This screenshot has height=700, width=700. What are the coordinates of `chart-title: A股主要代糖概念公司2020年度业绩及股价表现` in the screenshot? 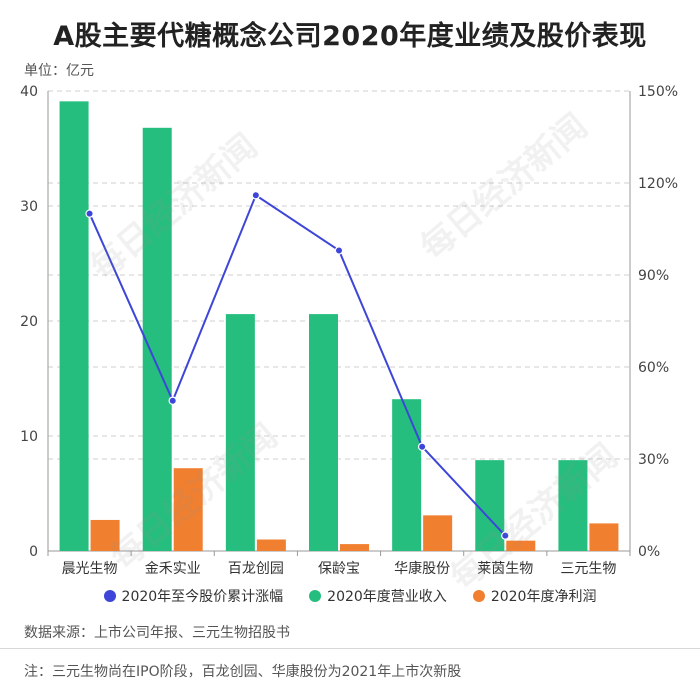 It's located at (350, 36).